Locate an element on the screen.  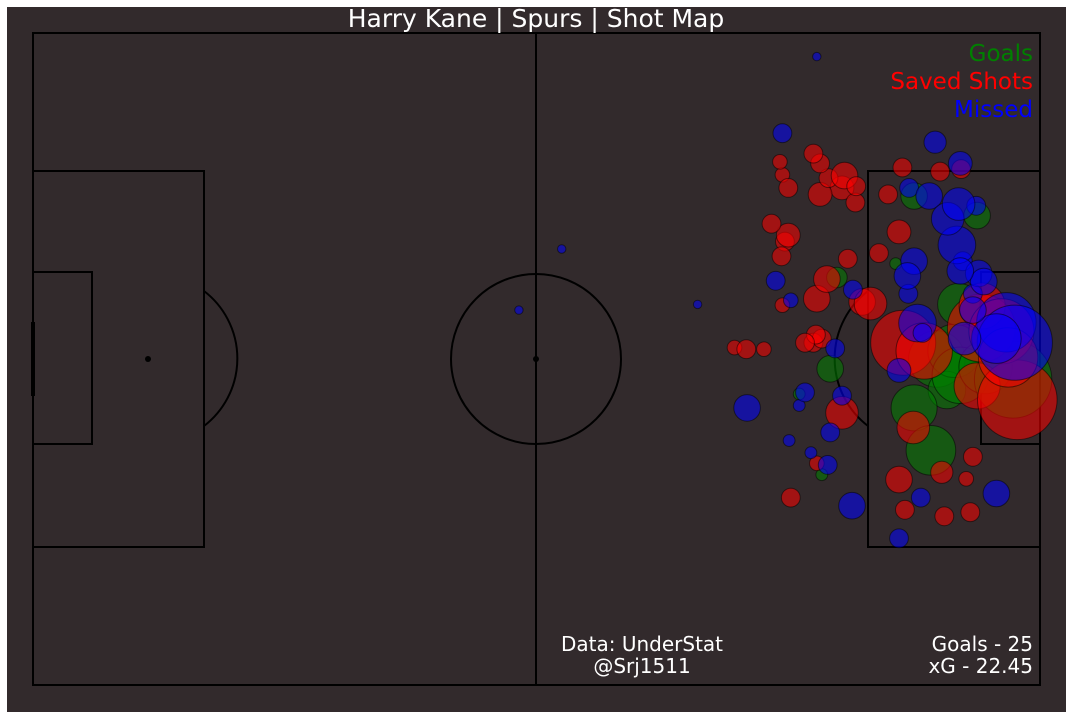
left-penalty-arc is located at coordinates (221, 358).